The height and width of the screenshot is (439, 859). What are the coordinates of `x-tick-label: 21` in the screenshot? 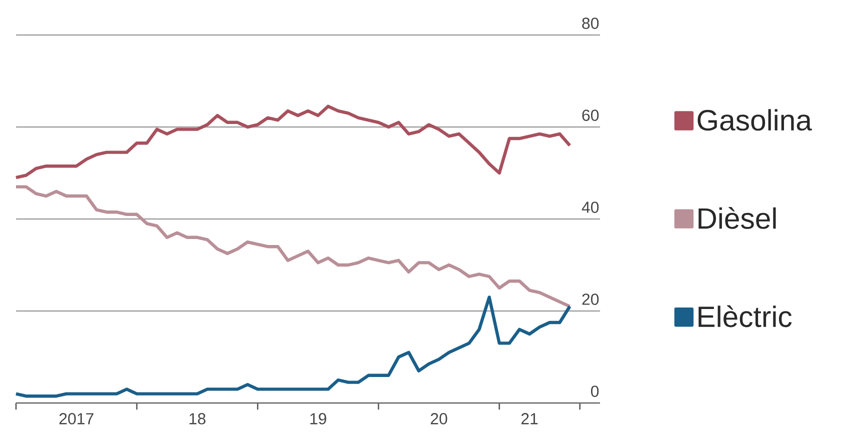 It's located at (529, 418).